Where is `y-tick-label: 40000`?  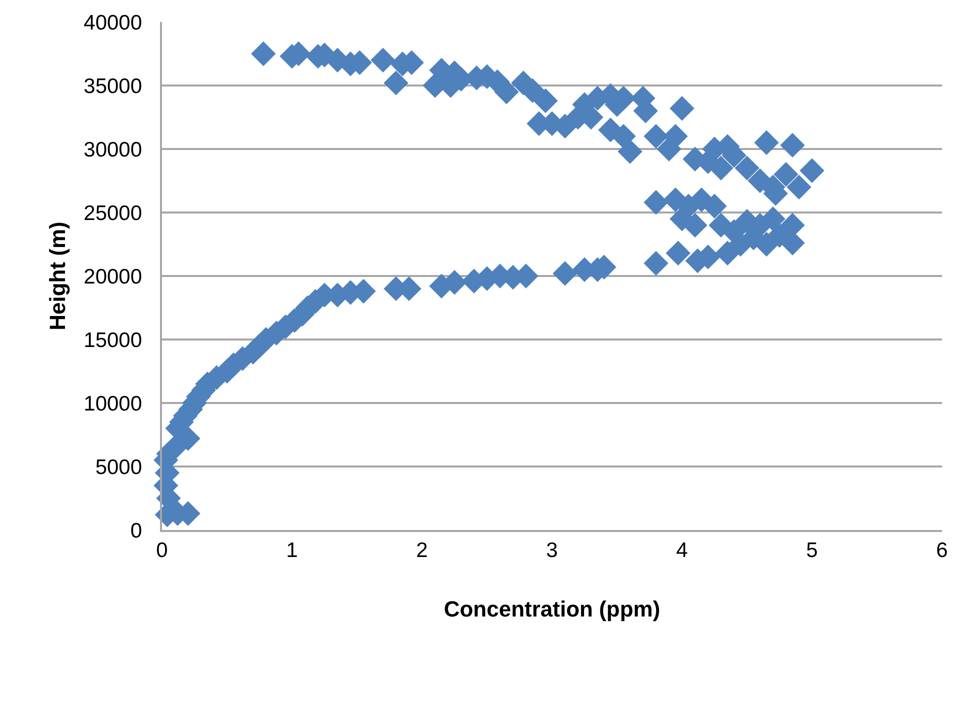 y-tick-label: 40000 is located at coordinates (113, 22).